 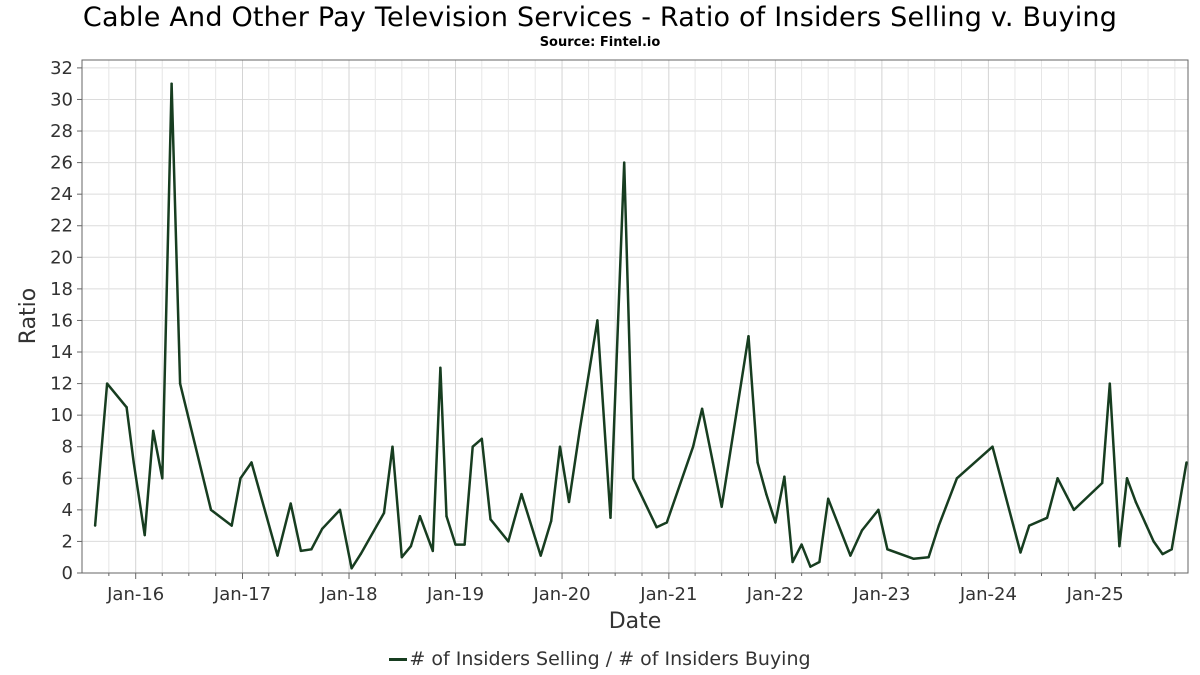 What do you see at coordinates (348, 594) in the screenshot?
I see `x-tick-label: Jan-18` at bounding box center [348, 594].